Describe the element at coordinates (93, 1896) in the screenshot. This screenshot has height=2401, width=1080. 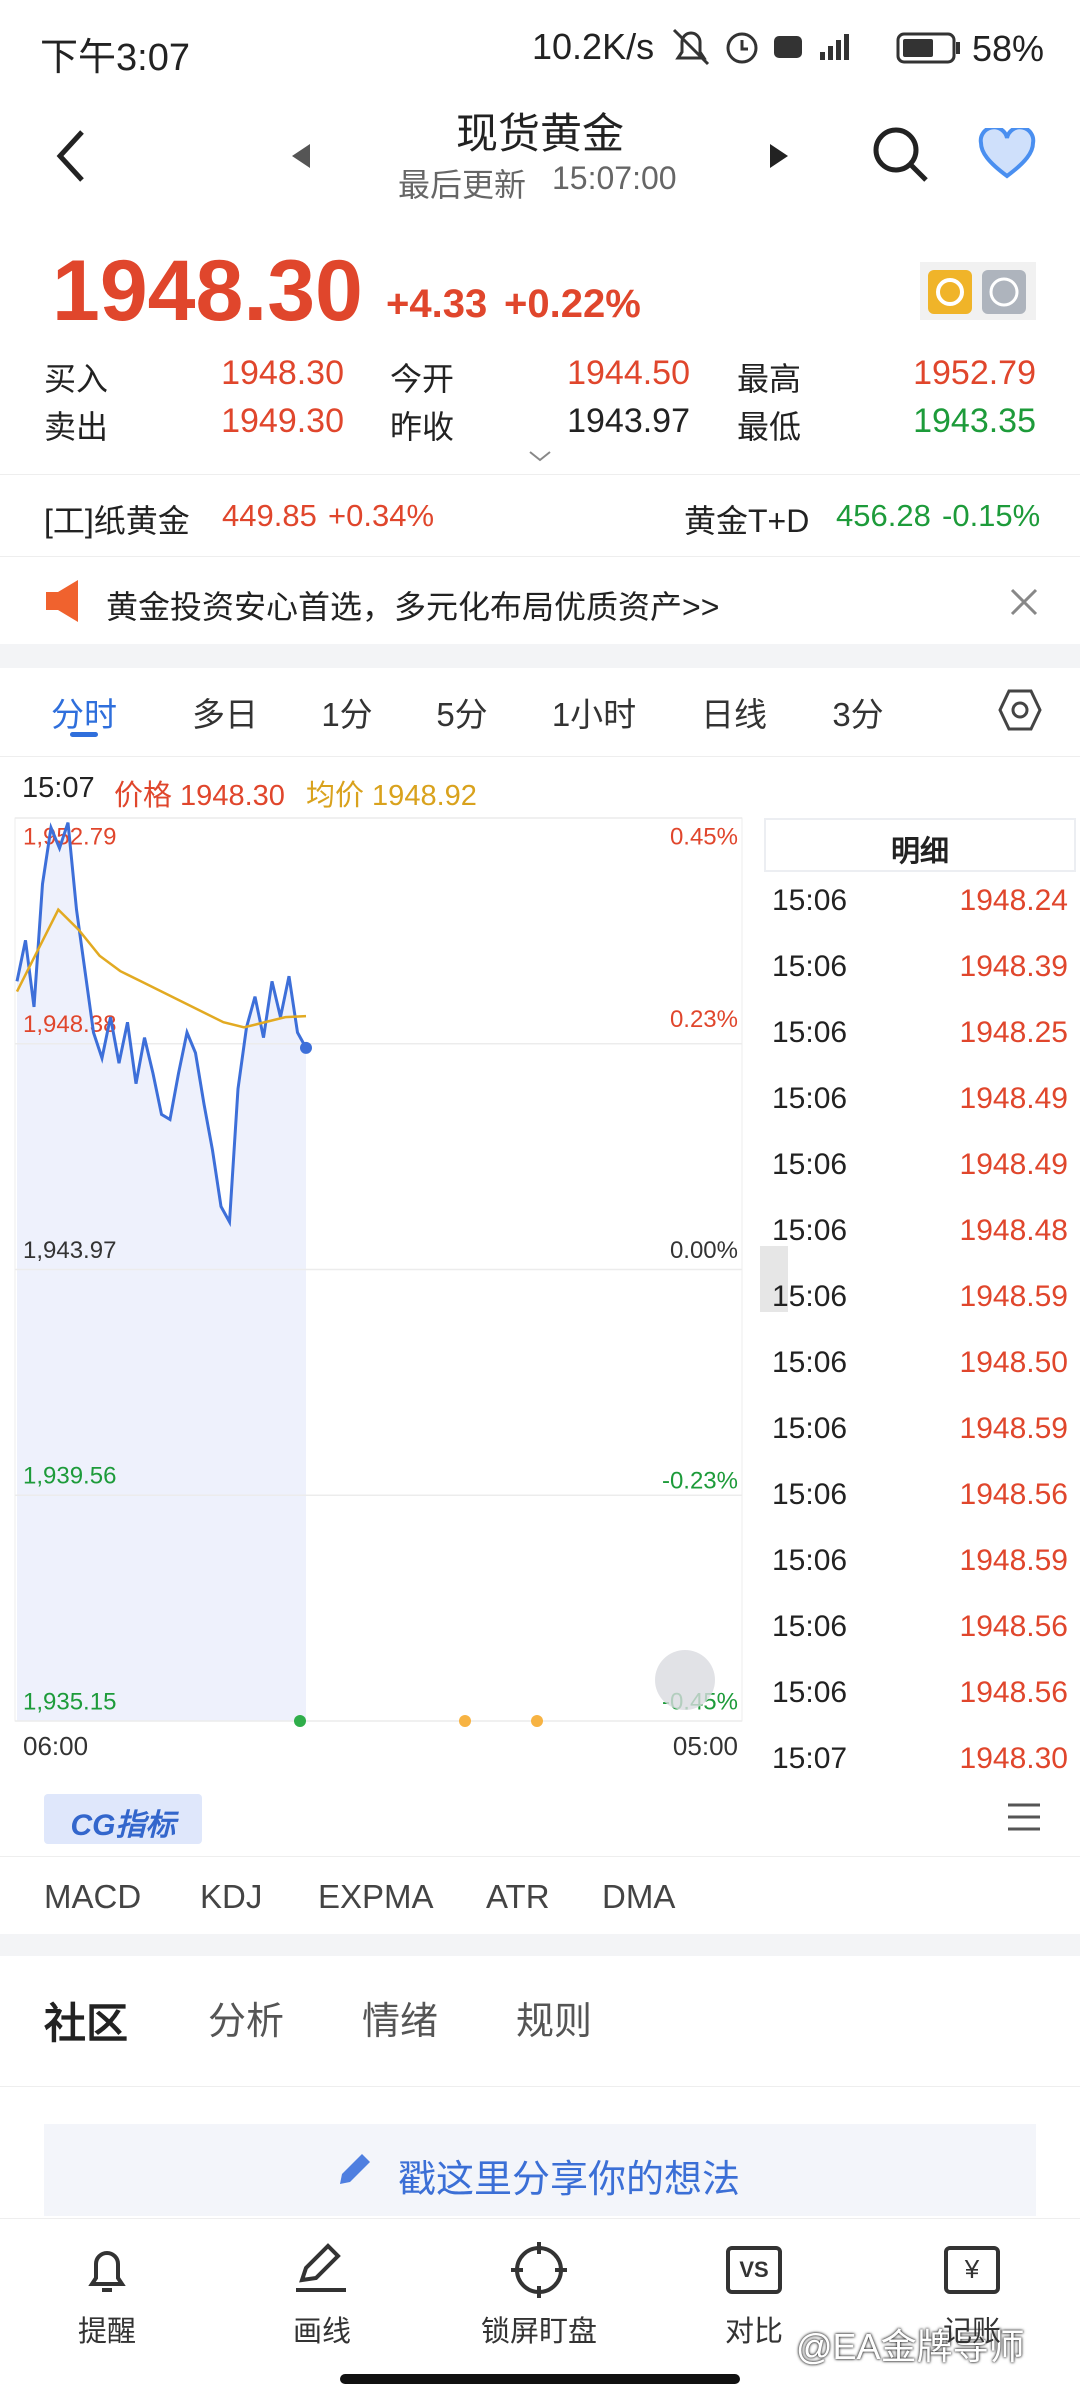
I see `indicator-tab: MACD` at that location.